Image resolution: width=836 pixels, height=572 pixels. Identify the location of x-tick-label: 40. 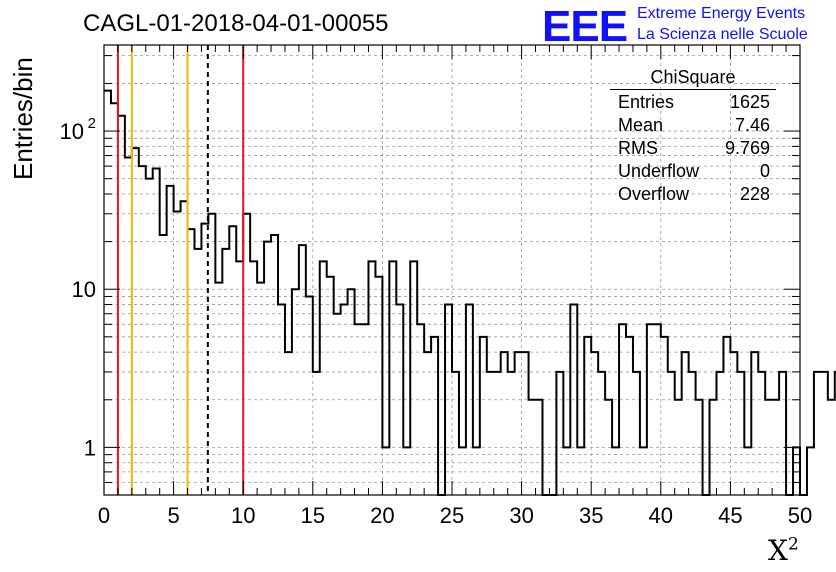
(661, 515).